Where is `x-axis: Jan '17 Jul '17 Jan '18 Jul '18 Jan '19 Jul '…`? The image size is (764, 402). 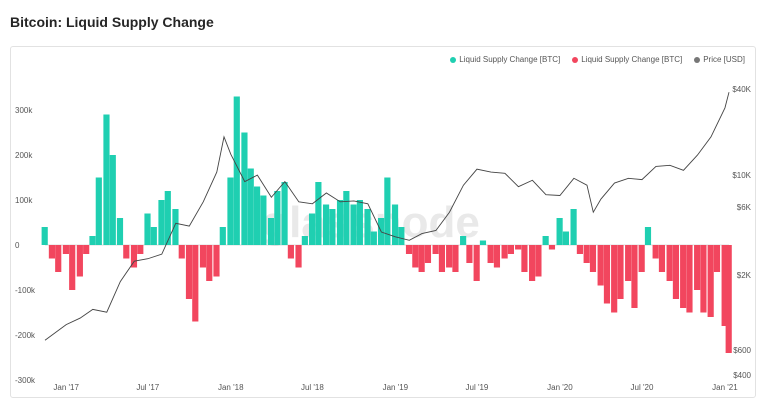
x-axis: Jan '17 Jul '17 Jan '18 Jul '18 Jan '19 Jul '… is located at coordinates (395, 387).